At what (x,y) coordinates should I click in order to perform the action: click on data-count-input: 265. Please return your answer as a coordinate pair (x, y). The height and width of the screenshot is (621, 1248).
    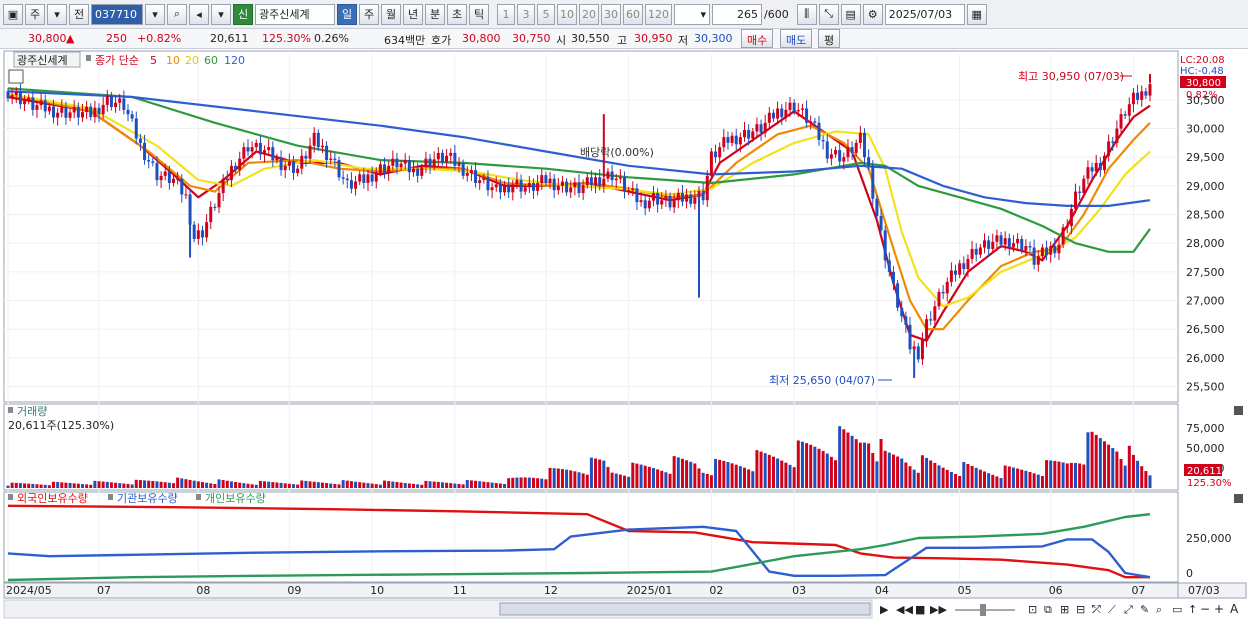
    Looking at the image, I should click on (737, 14).